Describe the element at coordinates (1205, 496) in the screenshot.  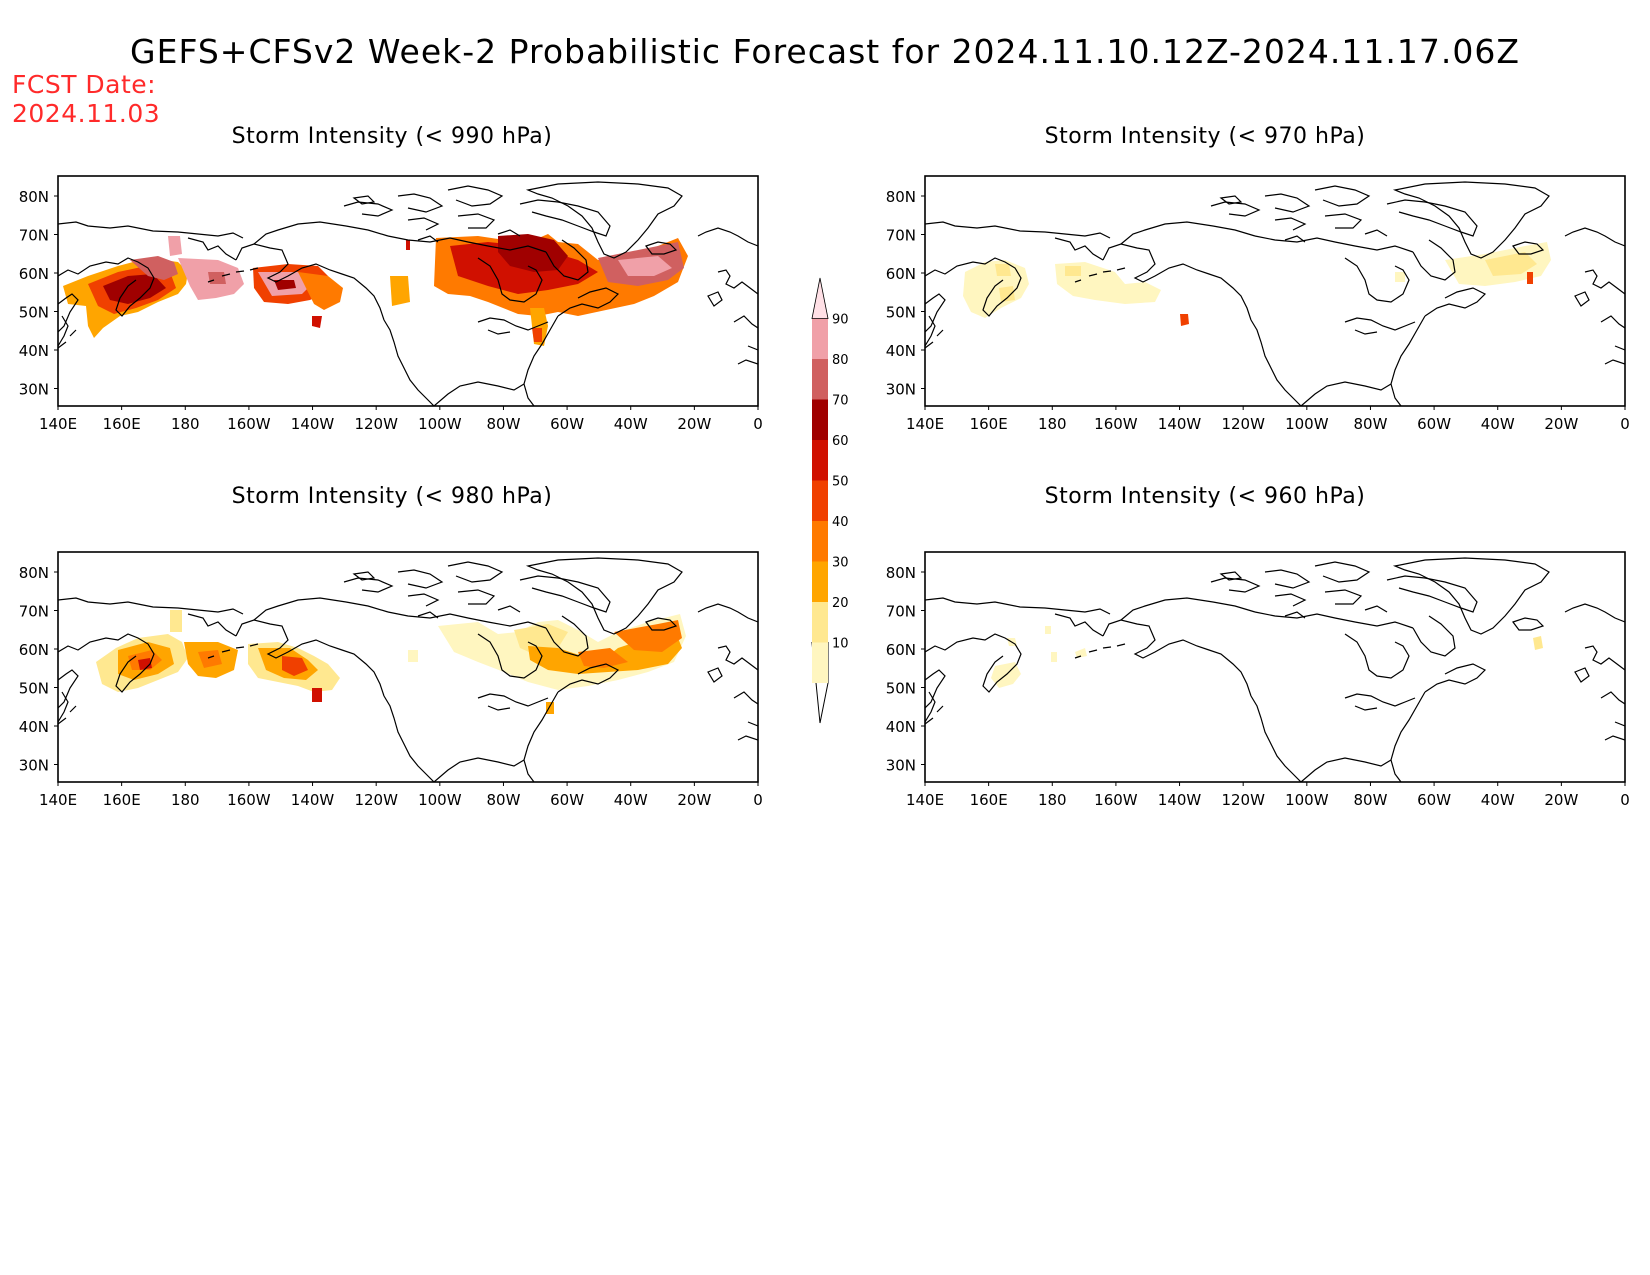
I see `panel-title-960: Storm Intensity (< 960 hPa)` at that location.